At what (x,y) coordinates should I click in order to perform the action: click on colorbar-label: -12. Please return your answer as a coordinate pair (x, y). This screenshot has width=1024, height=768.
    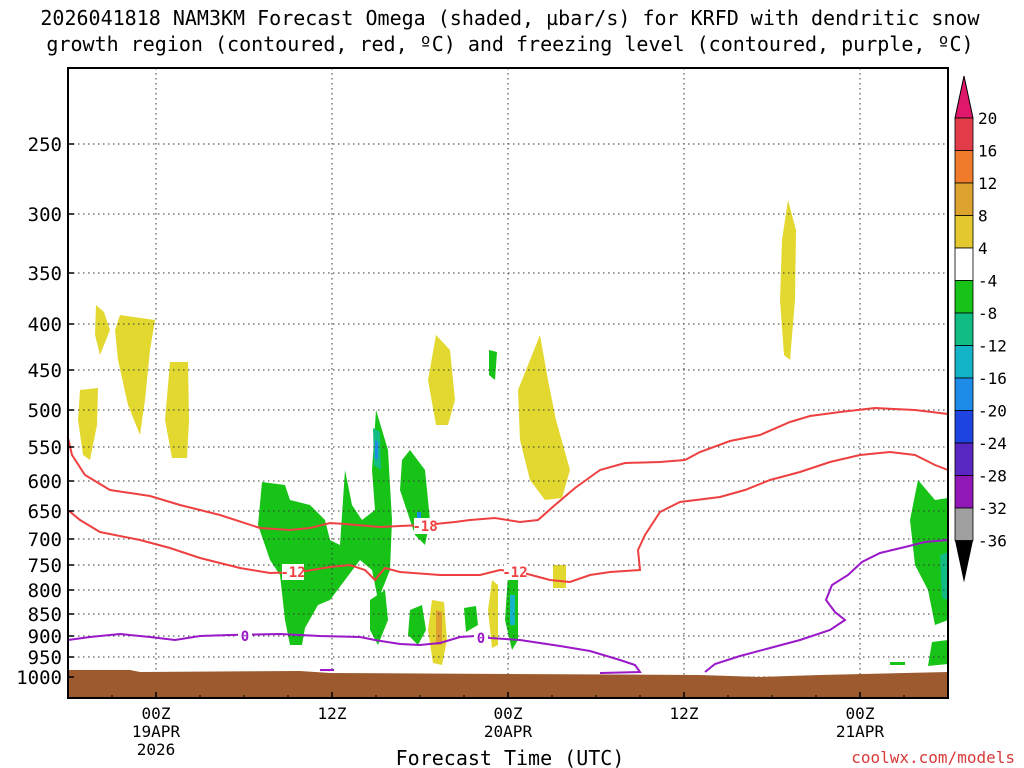
    Looking at the image, I should click on (992, 346).